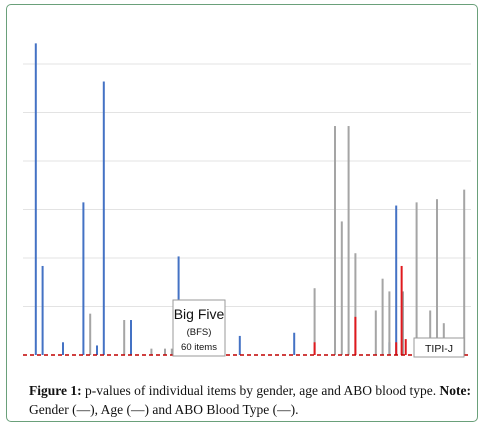 Image resolution: width=486 pixels, height=428 pixels. I want to click on big-five-abbr: (BFS), so click(199, 332).